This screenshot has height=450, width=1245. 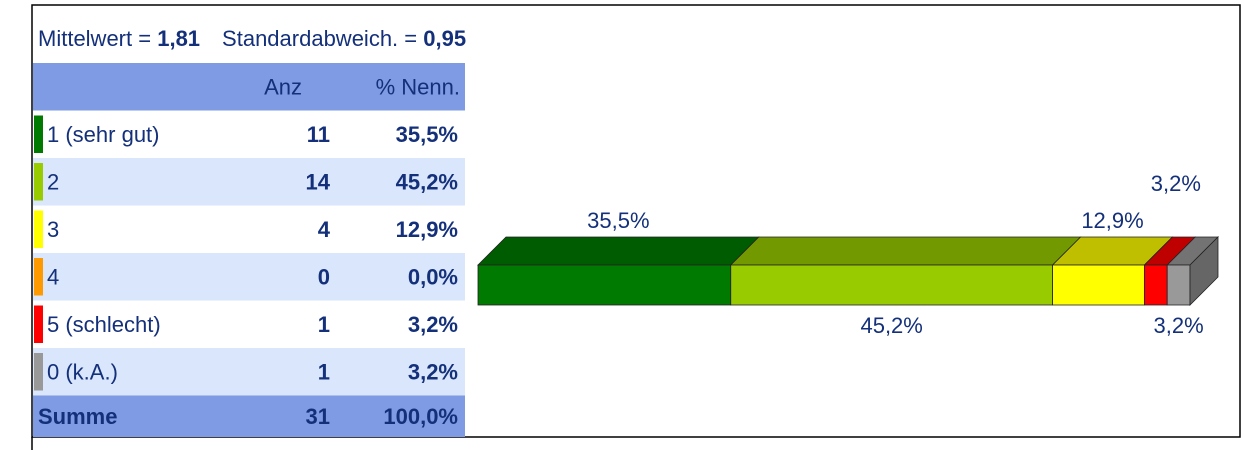 What do you see at coordinates (103, 134) in the screenshot?
I see `row-label: 1 (sehr gut)` at bounding box center [103, 134].